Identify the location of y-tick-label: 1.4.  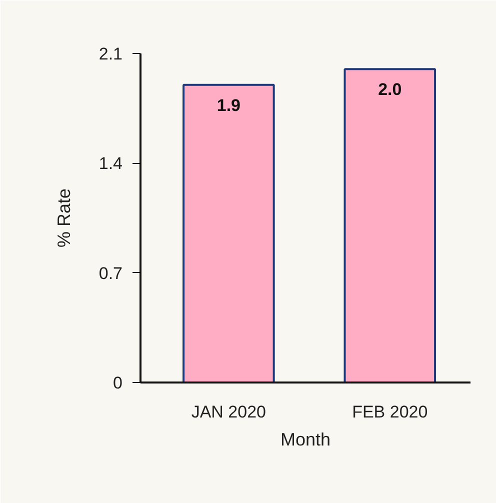
(110, 164).